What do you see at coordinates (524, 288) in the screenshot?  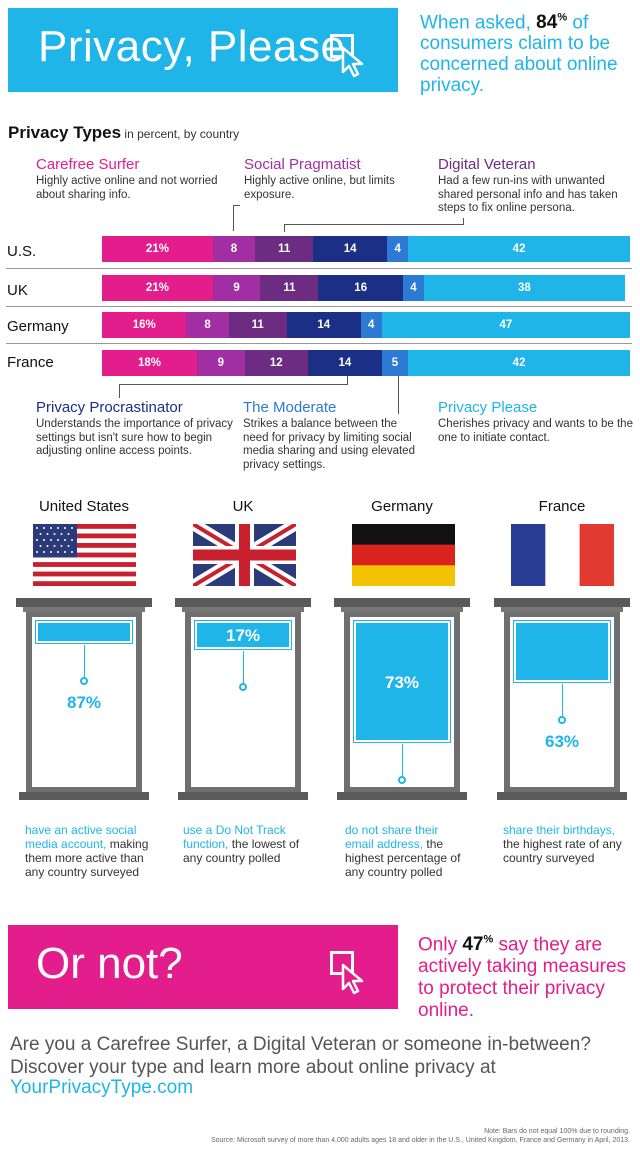 I see `bar-segment-please: 38` at bounding box center [524, 288].